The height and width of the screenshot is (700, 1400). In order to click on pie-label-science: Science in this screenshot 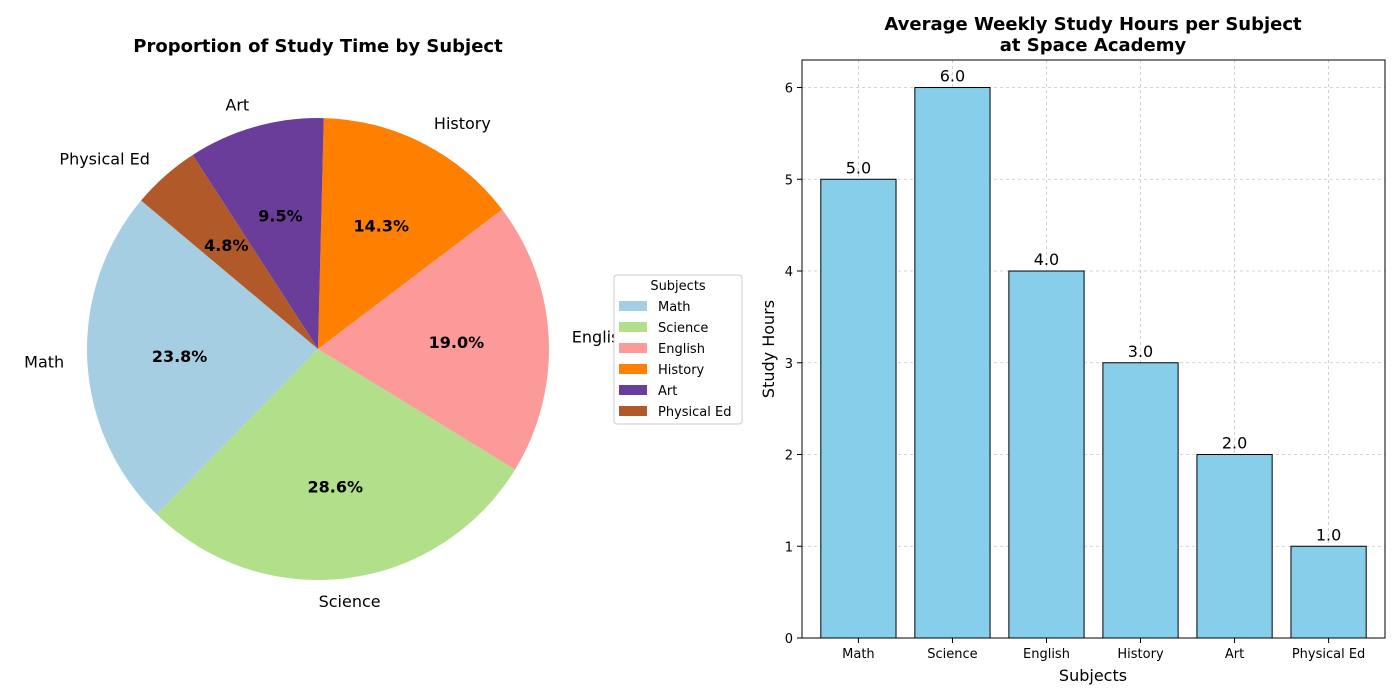, I will do `click(350, 601)`.